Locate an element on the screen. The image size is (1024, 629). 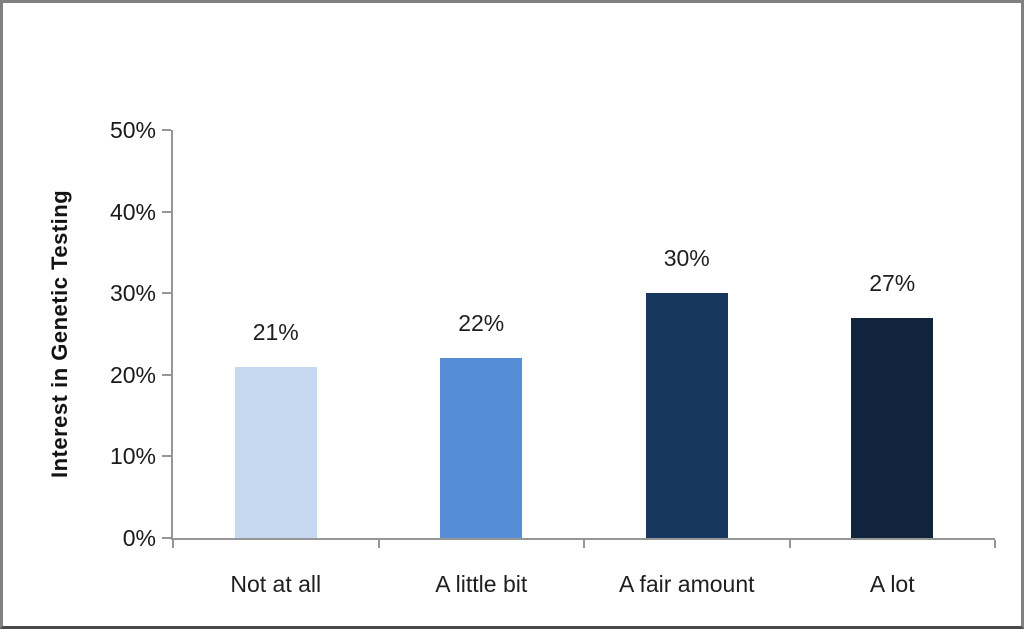
x-category-label: A lot is located at coordinates (892, 584).